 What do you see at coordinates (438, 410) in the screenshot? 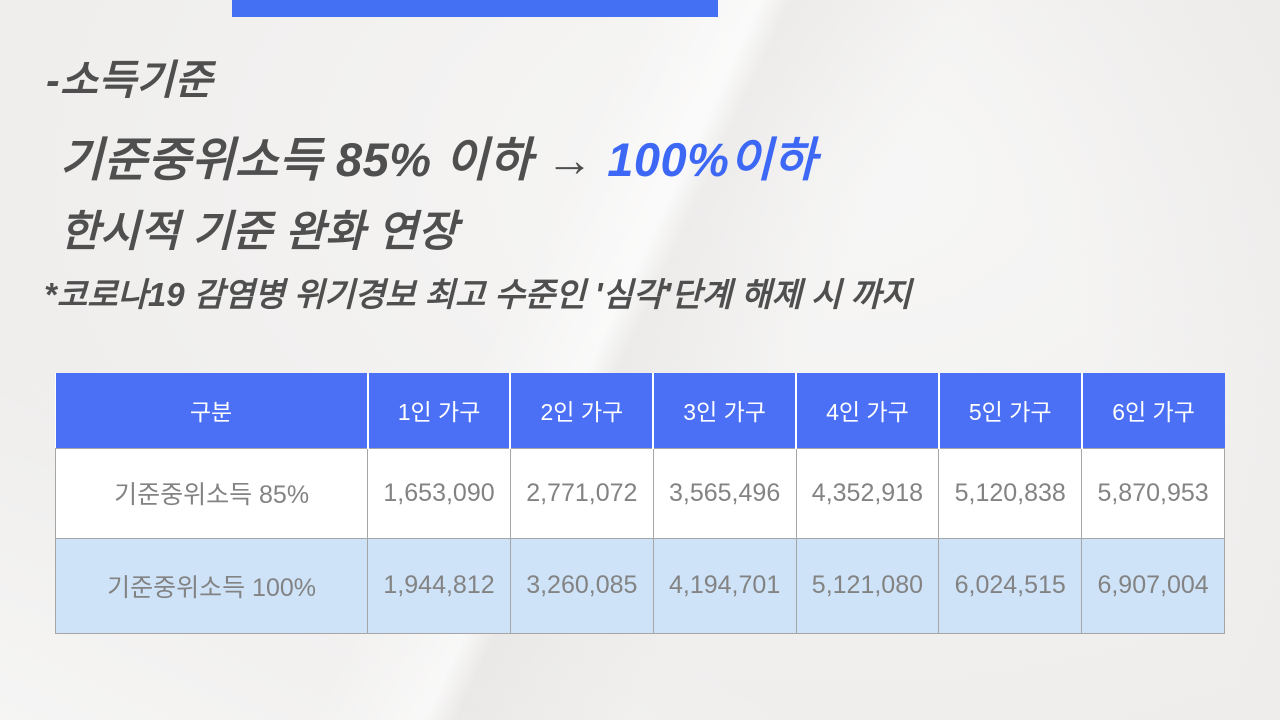
I see `column-header-1person: 1인 가구` at bounding box center [438, 410].